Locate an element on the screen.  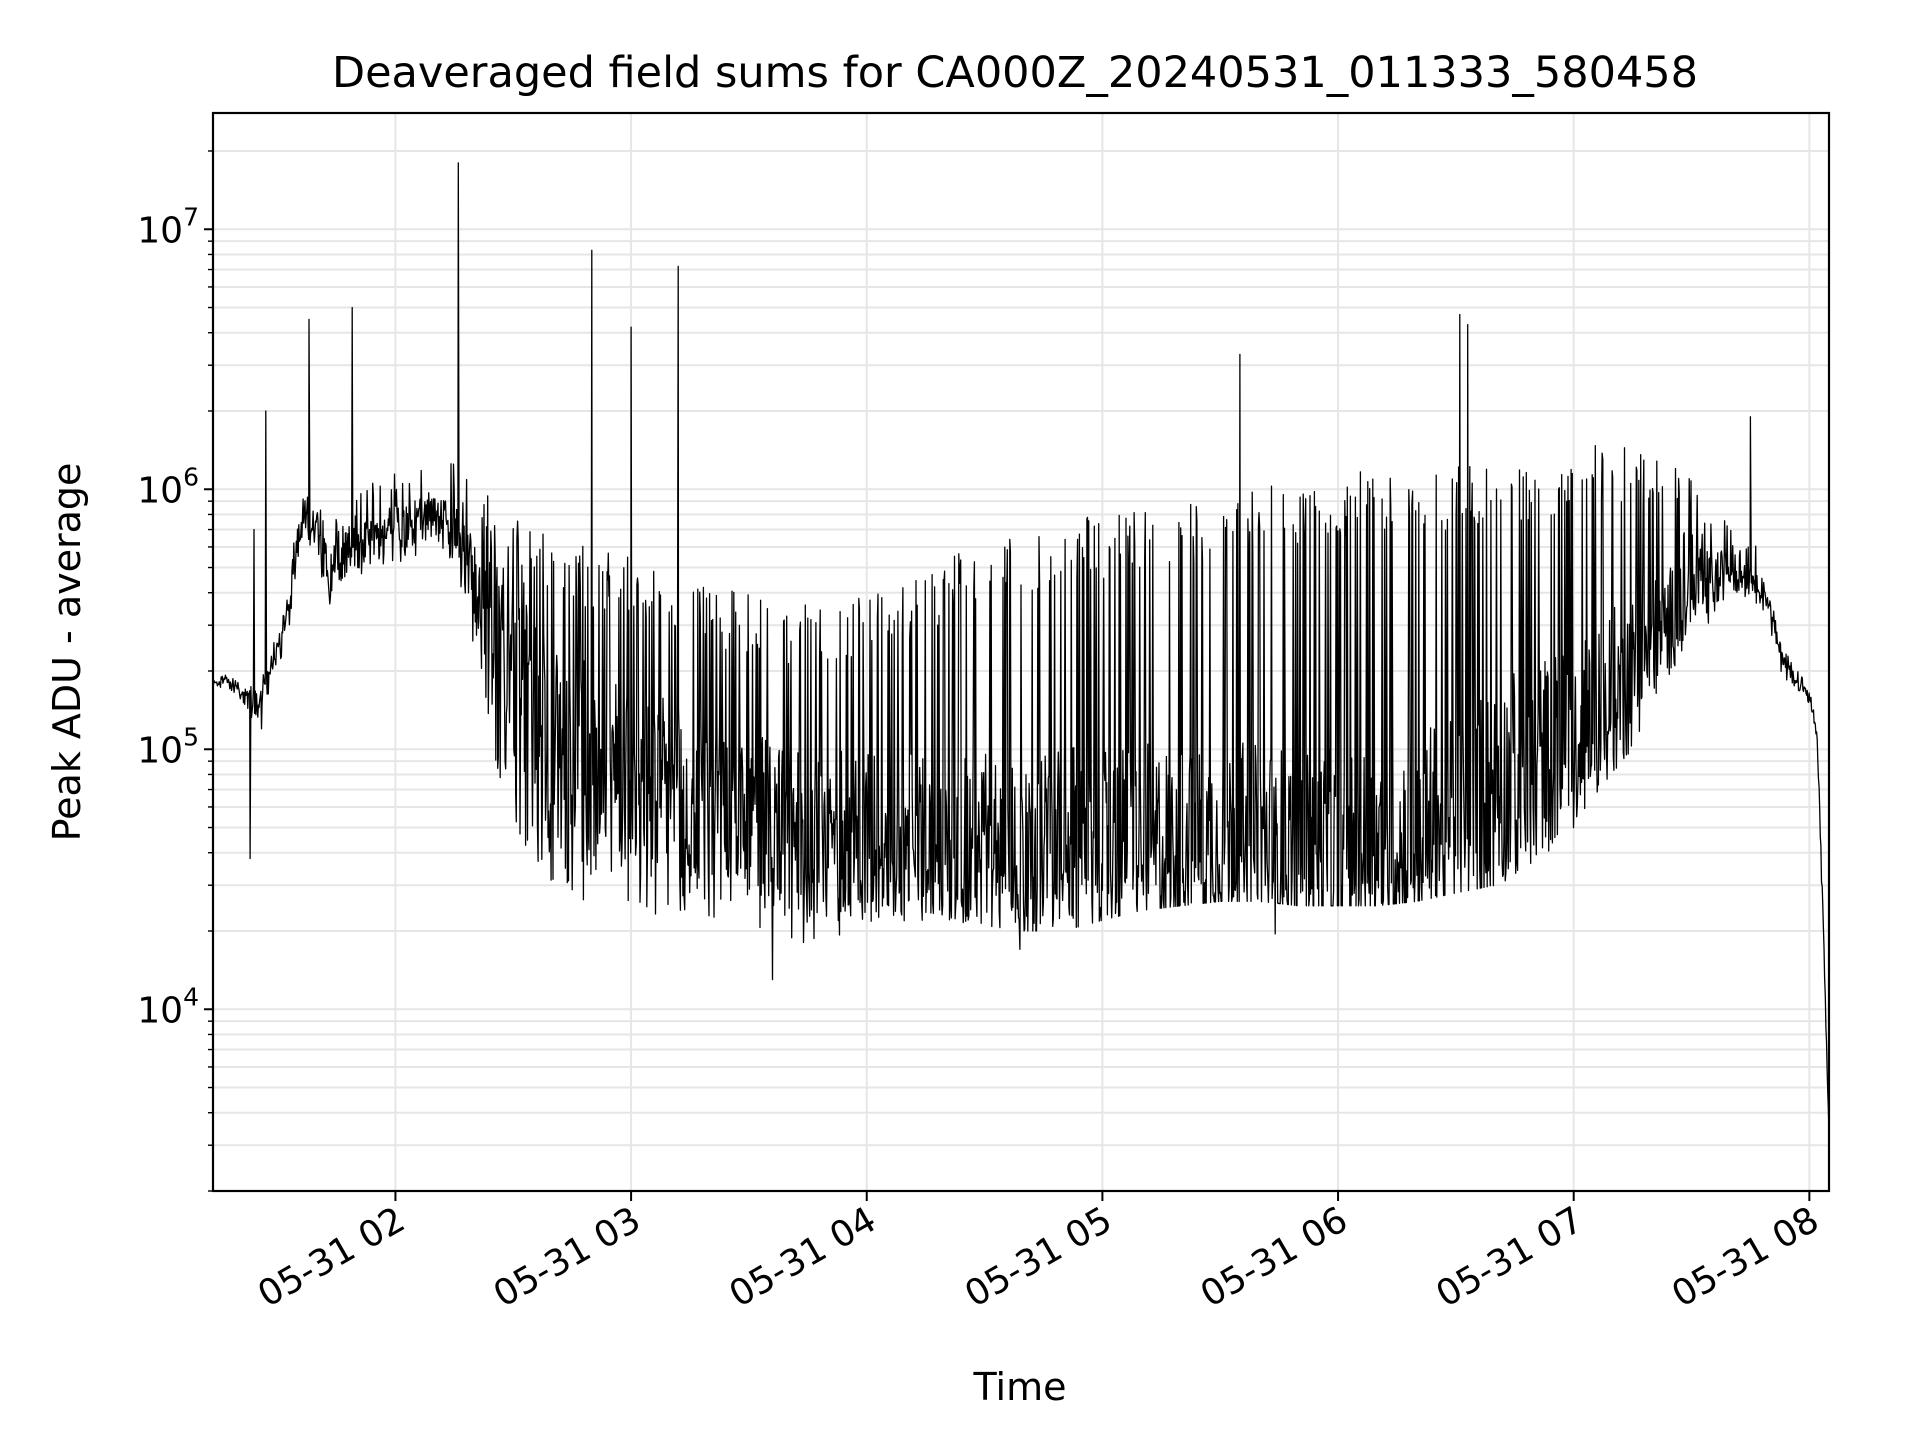
y-tick-label: 10⁶ is located at coordinates (168, 486).